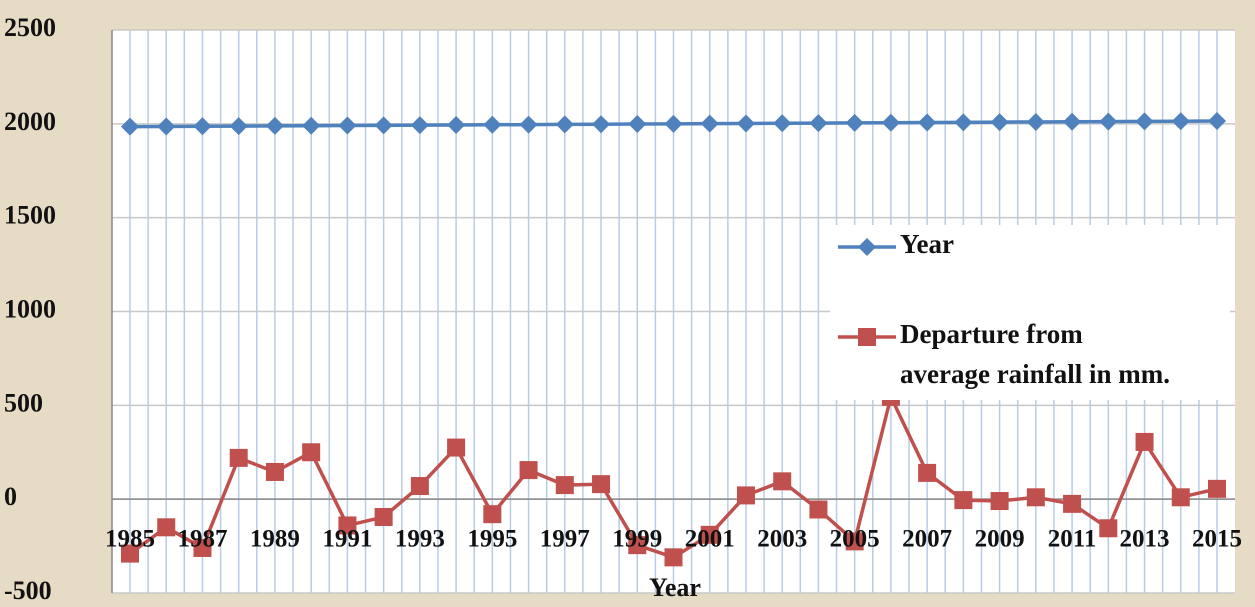 The height and width of the screenshot is (607, 1255). What do you see at coordinates (492, 539) in the screenshot?
I see `x-tick-label: 1995` at bounding box center [492, 539].